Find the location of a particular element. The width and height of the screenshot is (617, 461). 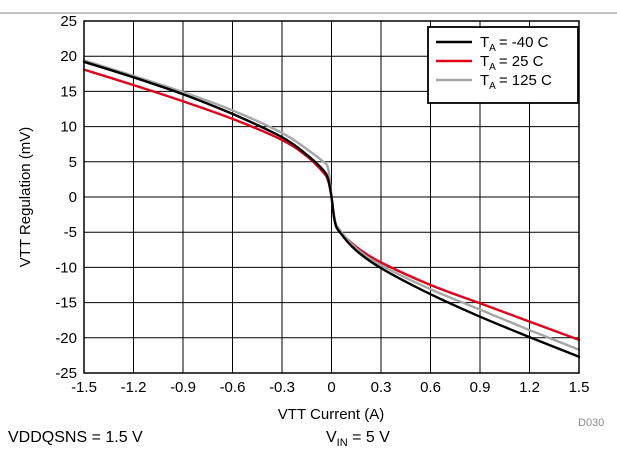

x-tick-label: 0.6 is located at coordinates (430, 387).